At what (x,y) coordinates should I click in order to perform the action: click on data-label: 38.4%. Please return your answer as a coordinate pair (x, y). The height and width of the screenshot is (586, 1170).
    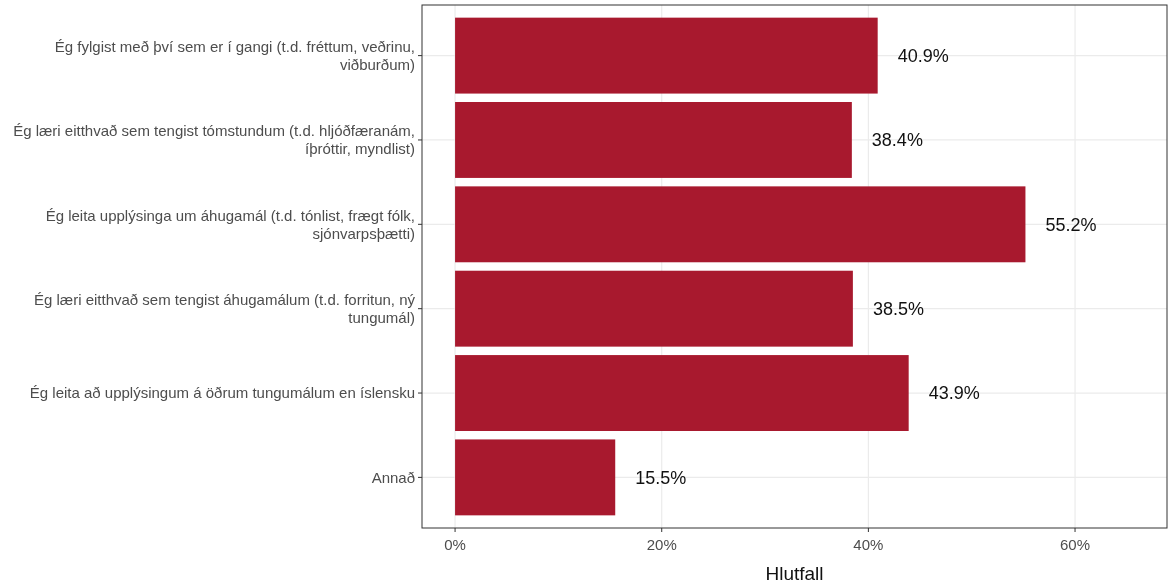
    Looking at the image, I should click on (897, 140).